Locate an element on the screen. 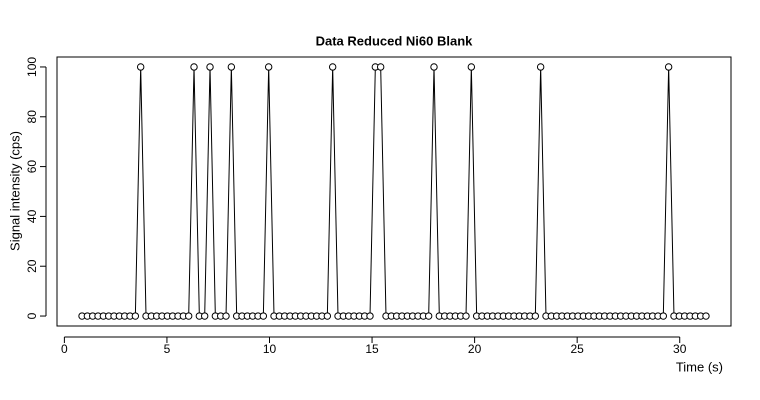  x-tick-label: 15 is located at coordinates (372, 349).